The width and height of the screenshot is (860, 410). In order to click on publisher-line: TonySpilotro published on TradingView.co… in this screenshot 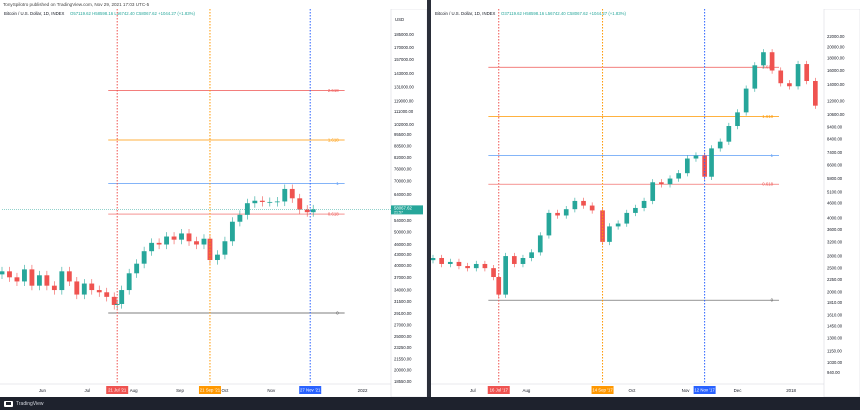, I will do `click(76, 4)`.